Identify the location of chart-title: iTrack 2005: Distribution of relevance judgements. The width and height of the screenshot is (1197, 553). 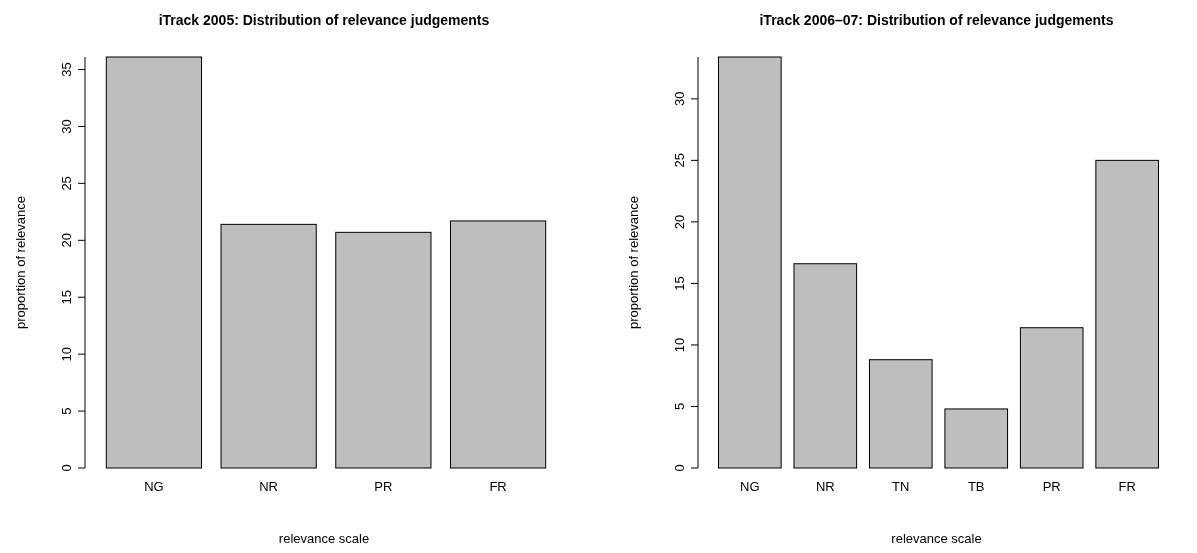
(324, 20).